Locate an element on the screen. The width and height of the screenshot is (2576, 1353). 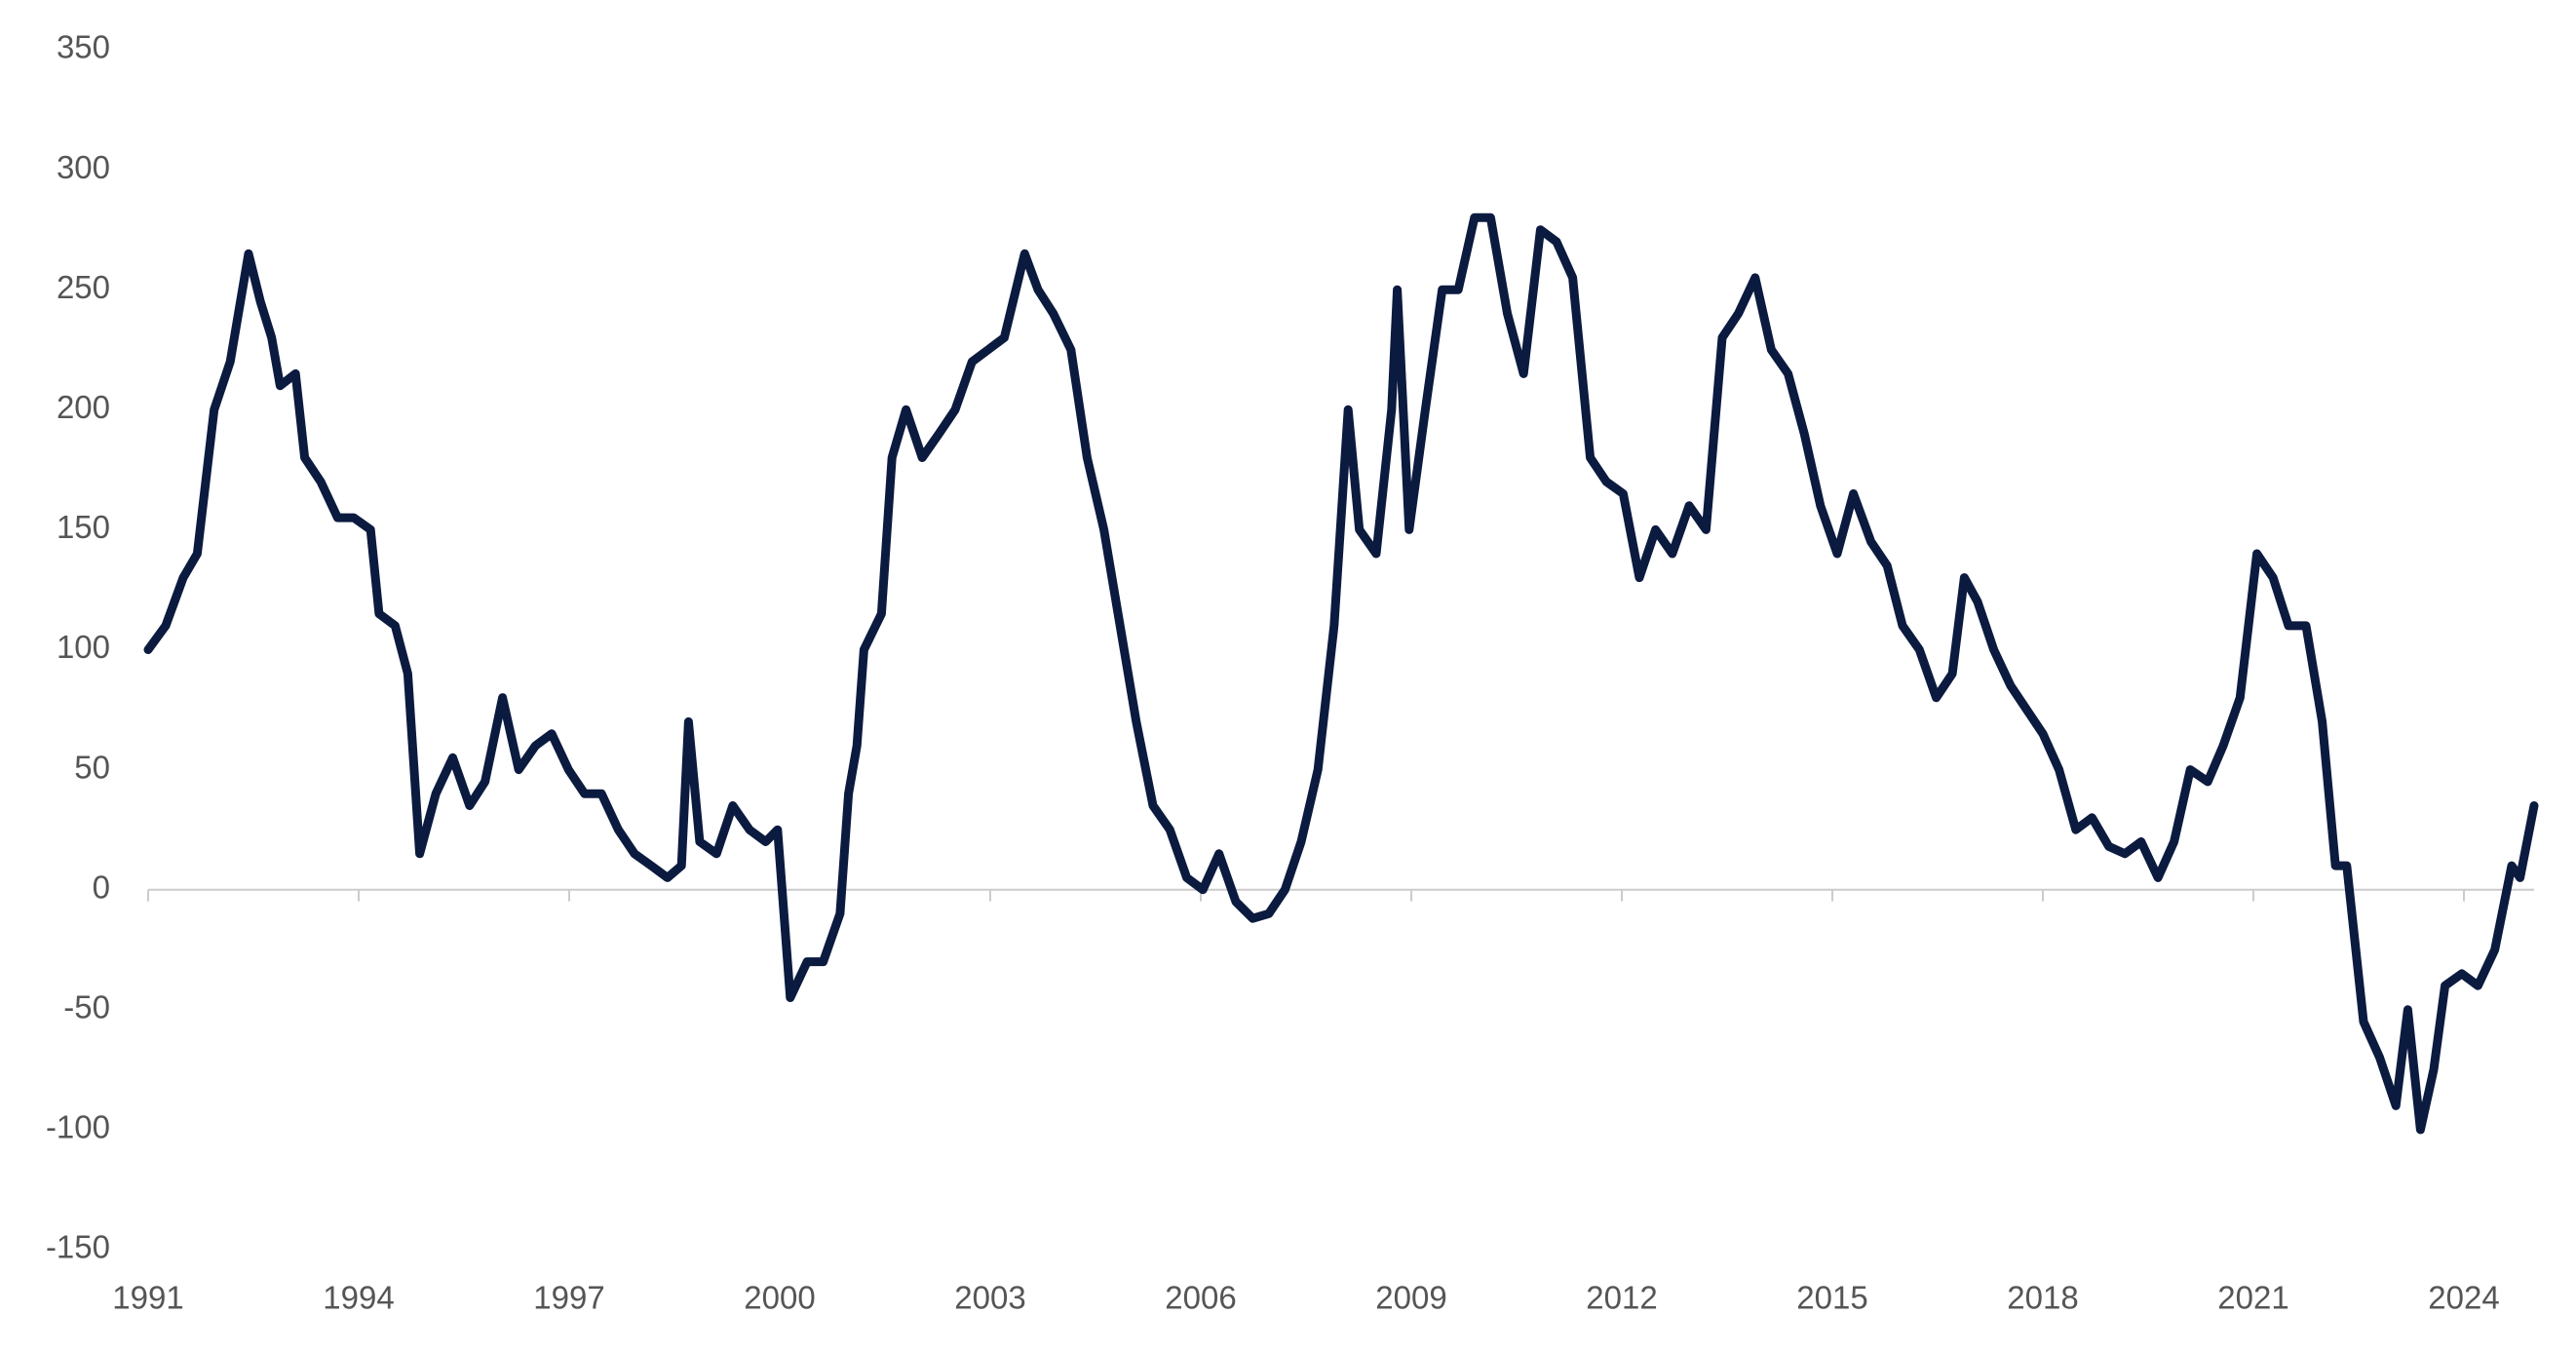
x-tick-label: 1994 is located at coordinates (358, 1298).